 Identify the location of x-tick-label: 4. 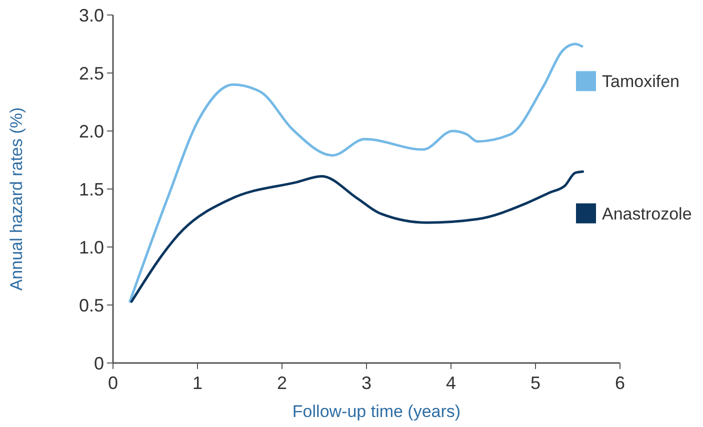
(451, 383).